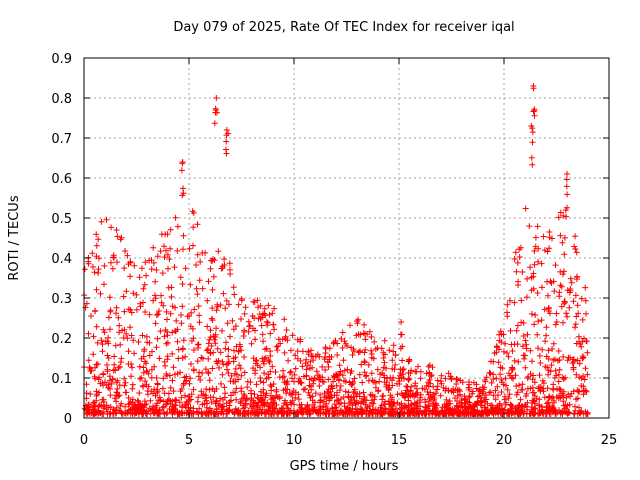  I want to click on y-tick-label: 0, so click(68, 419).